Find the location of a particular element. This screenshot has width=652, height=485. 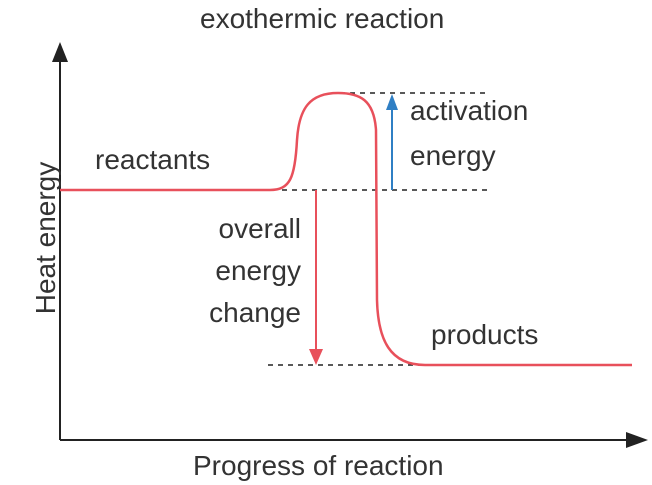

activation-energy-arrowhead is located at coordinates (392, 102).